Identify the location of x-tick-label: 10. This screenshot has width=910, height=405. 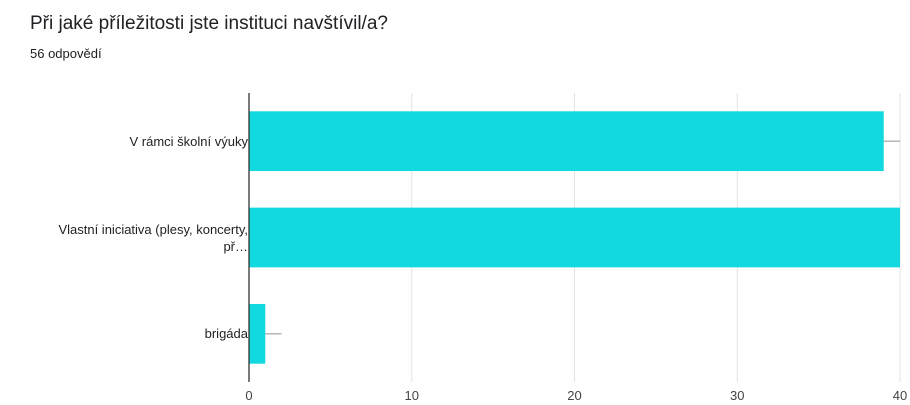
(412, 395).